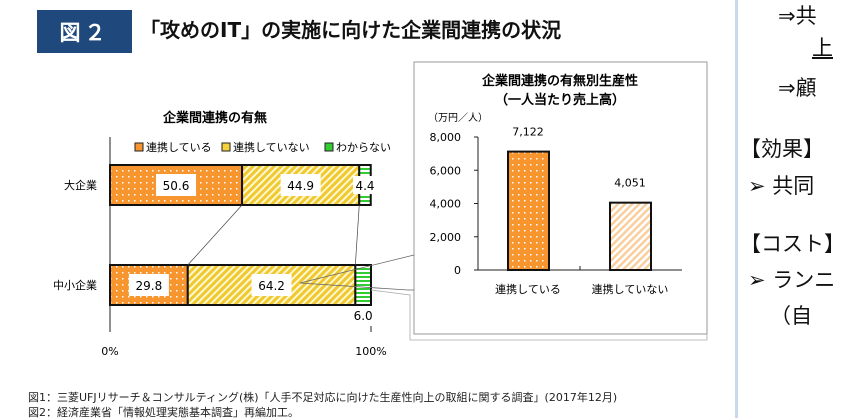 The width and height of the screenshot is (841, 420). Describe the element at coordinates (370, 351) in the screenshot. I see `x-tick-label: 100%` at that location.